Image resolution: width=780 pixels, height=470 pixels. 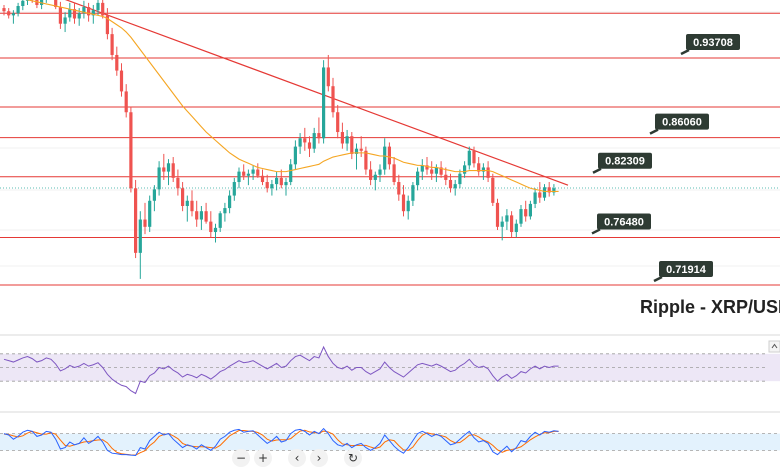 I want to click on stochastic-panel, so click(x=390, y=441).